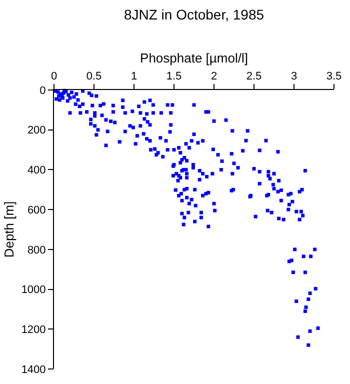 The image size is (350, 384). I want to click on y-tick-label: 200, so click(36, 130).